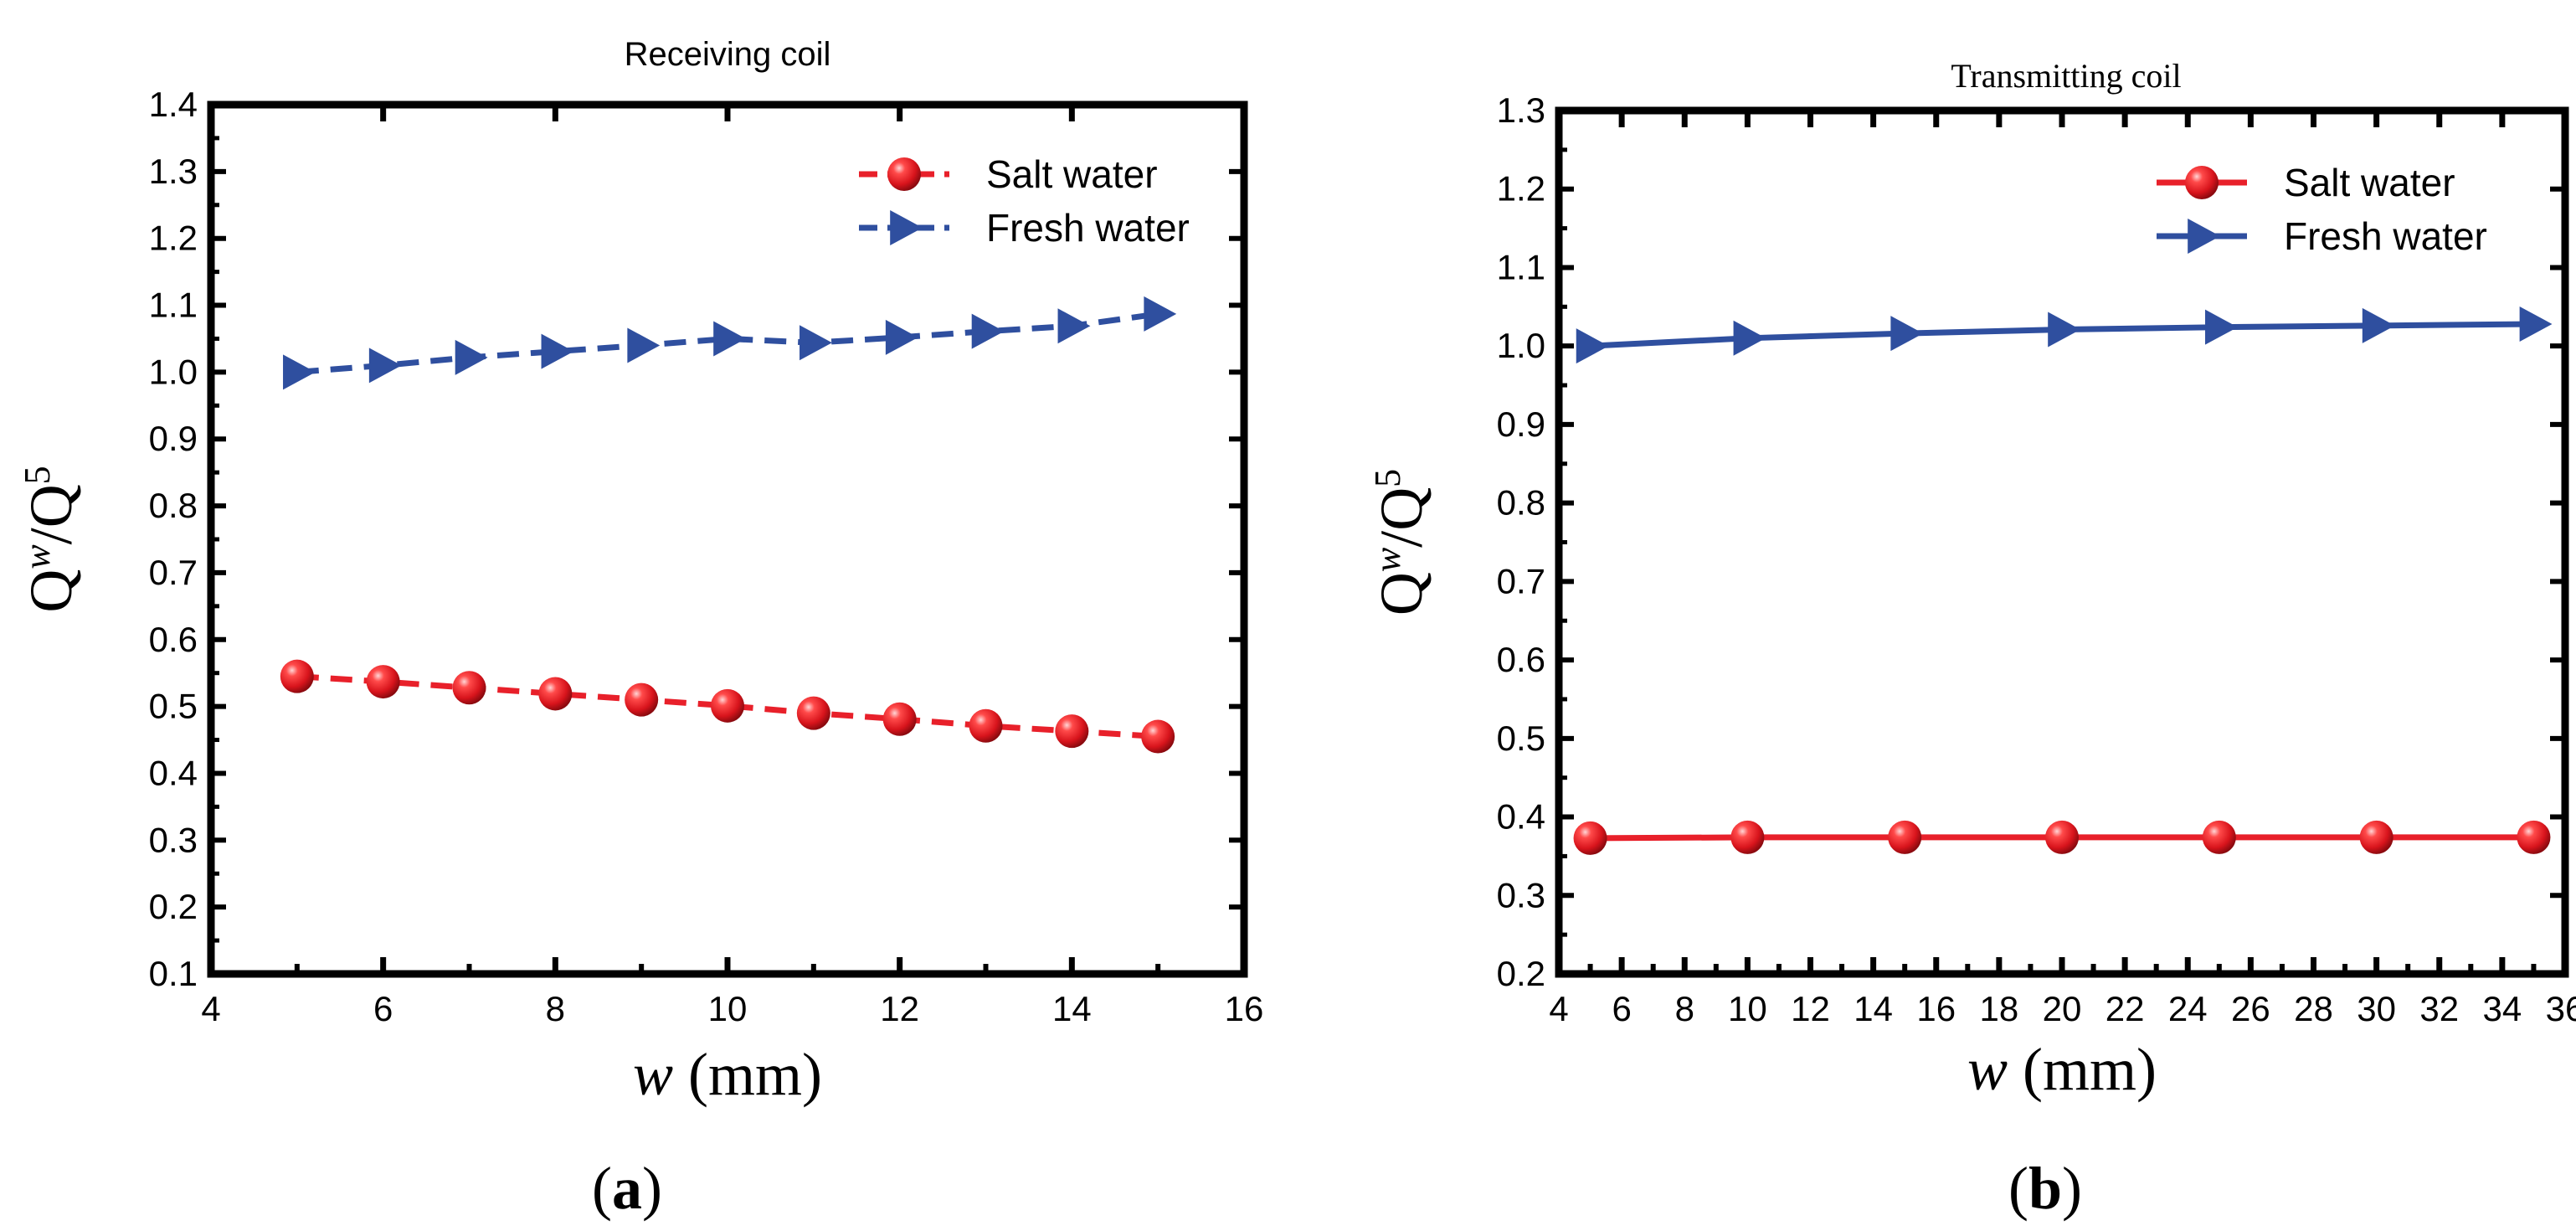 The width and height of the screenshot is (2576, 1231). I want to click on chart-title: Receiving coil, so click(728, 54).